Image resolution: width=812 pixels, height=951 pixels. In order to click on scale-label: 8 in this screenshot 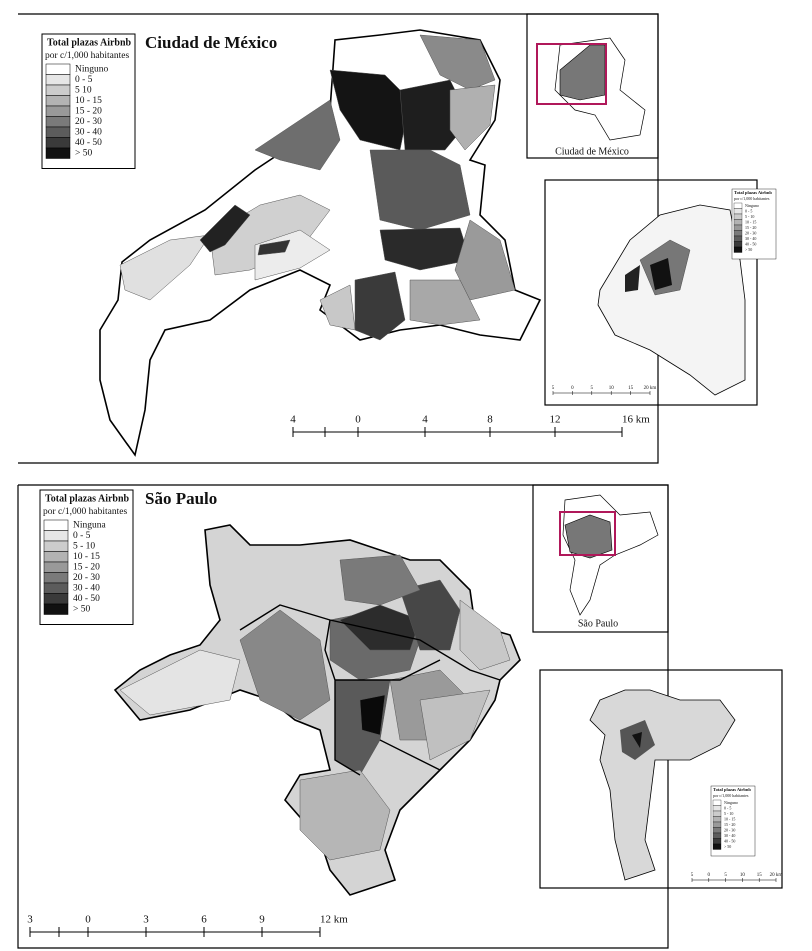, I will do `click(490, 420)`.